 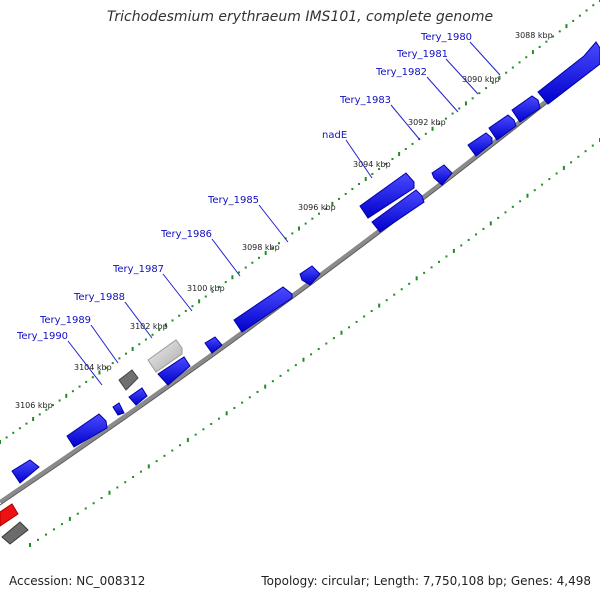 I want to click on pseudo-tery-1988, so click(x=165, y=356).